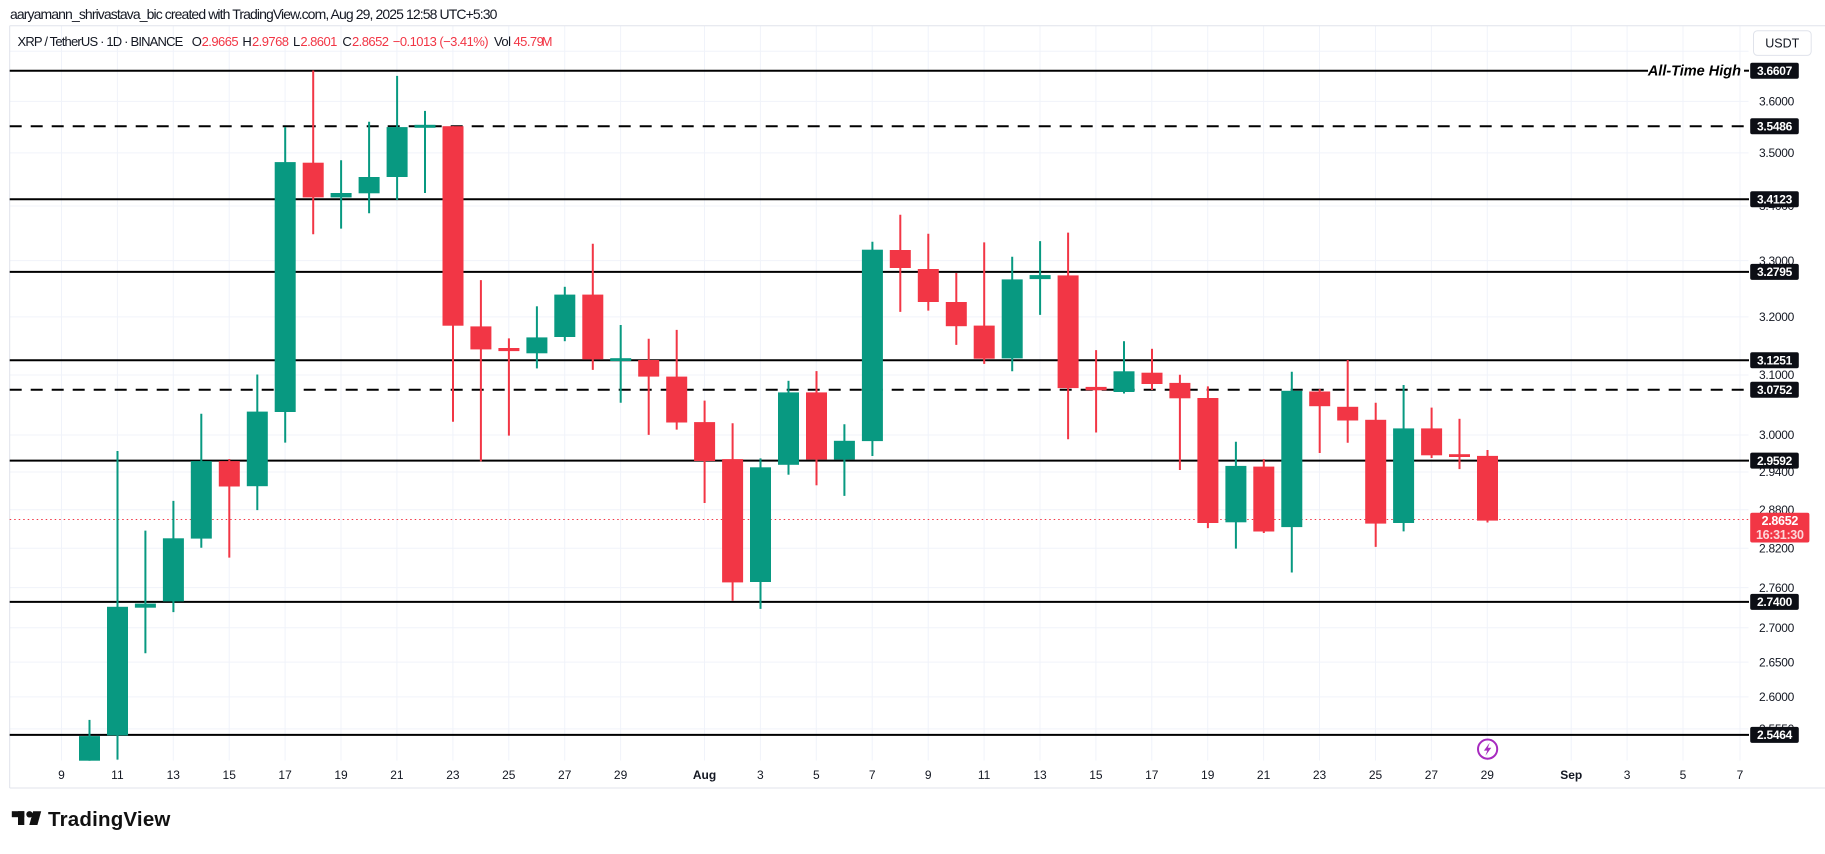 The width and height of the screenshot is (1825, 854). Describe the element at coordinates (1777, 549) in the screenshot. I see `svg-text: 2.8200` at that location.